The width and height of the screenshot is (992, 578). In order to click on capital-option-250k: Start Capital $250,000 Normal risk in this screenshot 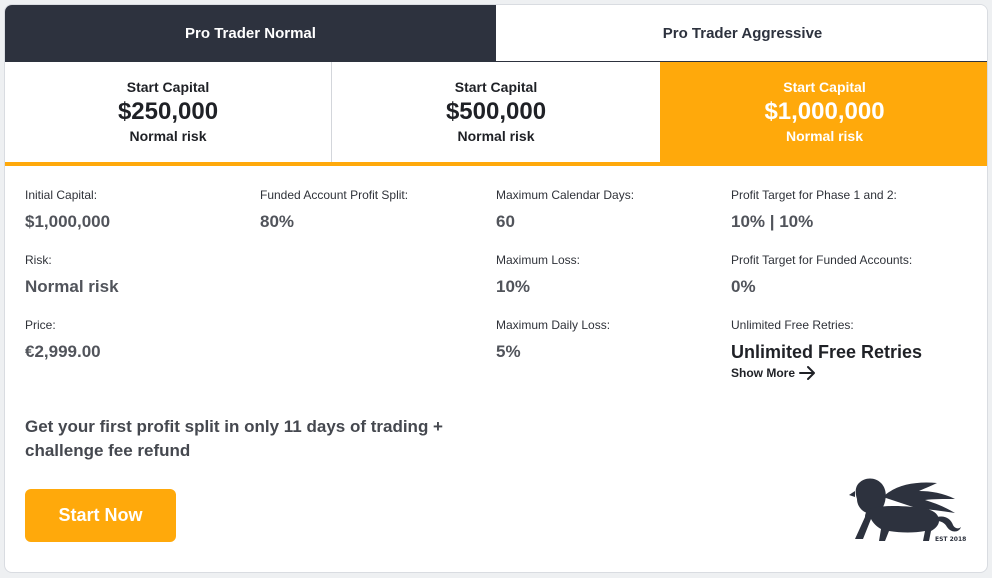, I will do `click(168, 112)`.